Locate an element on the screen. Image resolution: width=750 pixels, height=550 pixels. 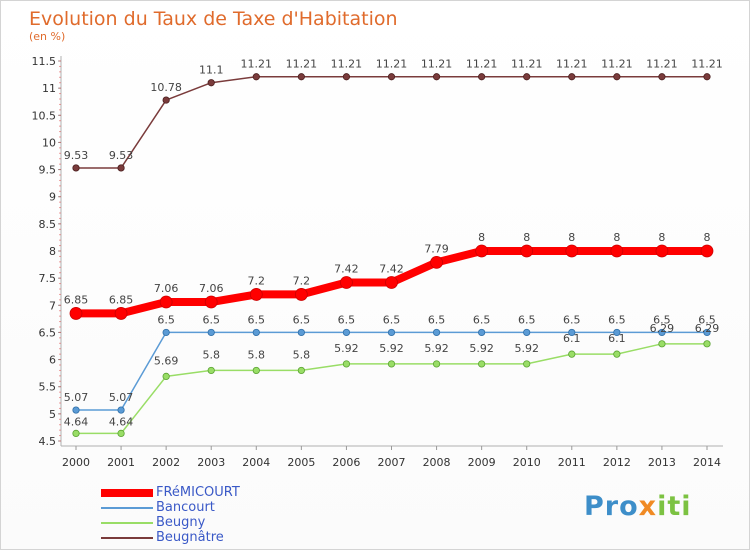
y-tick-label: 8 is located at coordinates (52, 251).